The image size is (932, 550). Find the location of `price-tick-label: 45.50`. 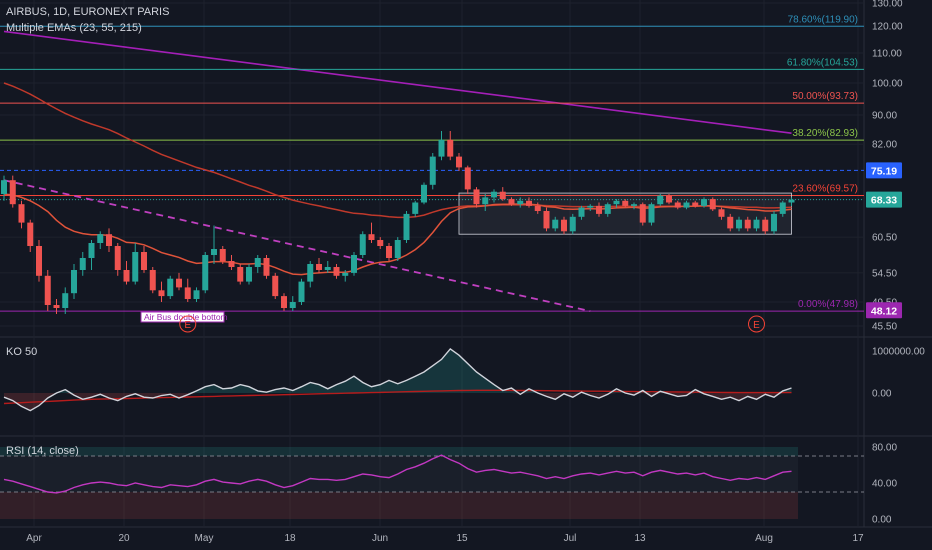

price-tick-label: 45.50 is located at coordinates (884, 327).